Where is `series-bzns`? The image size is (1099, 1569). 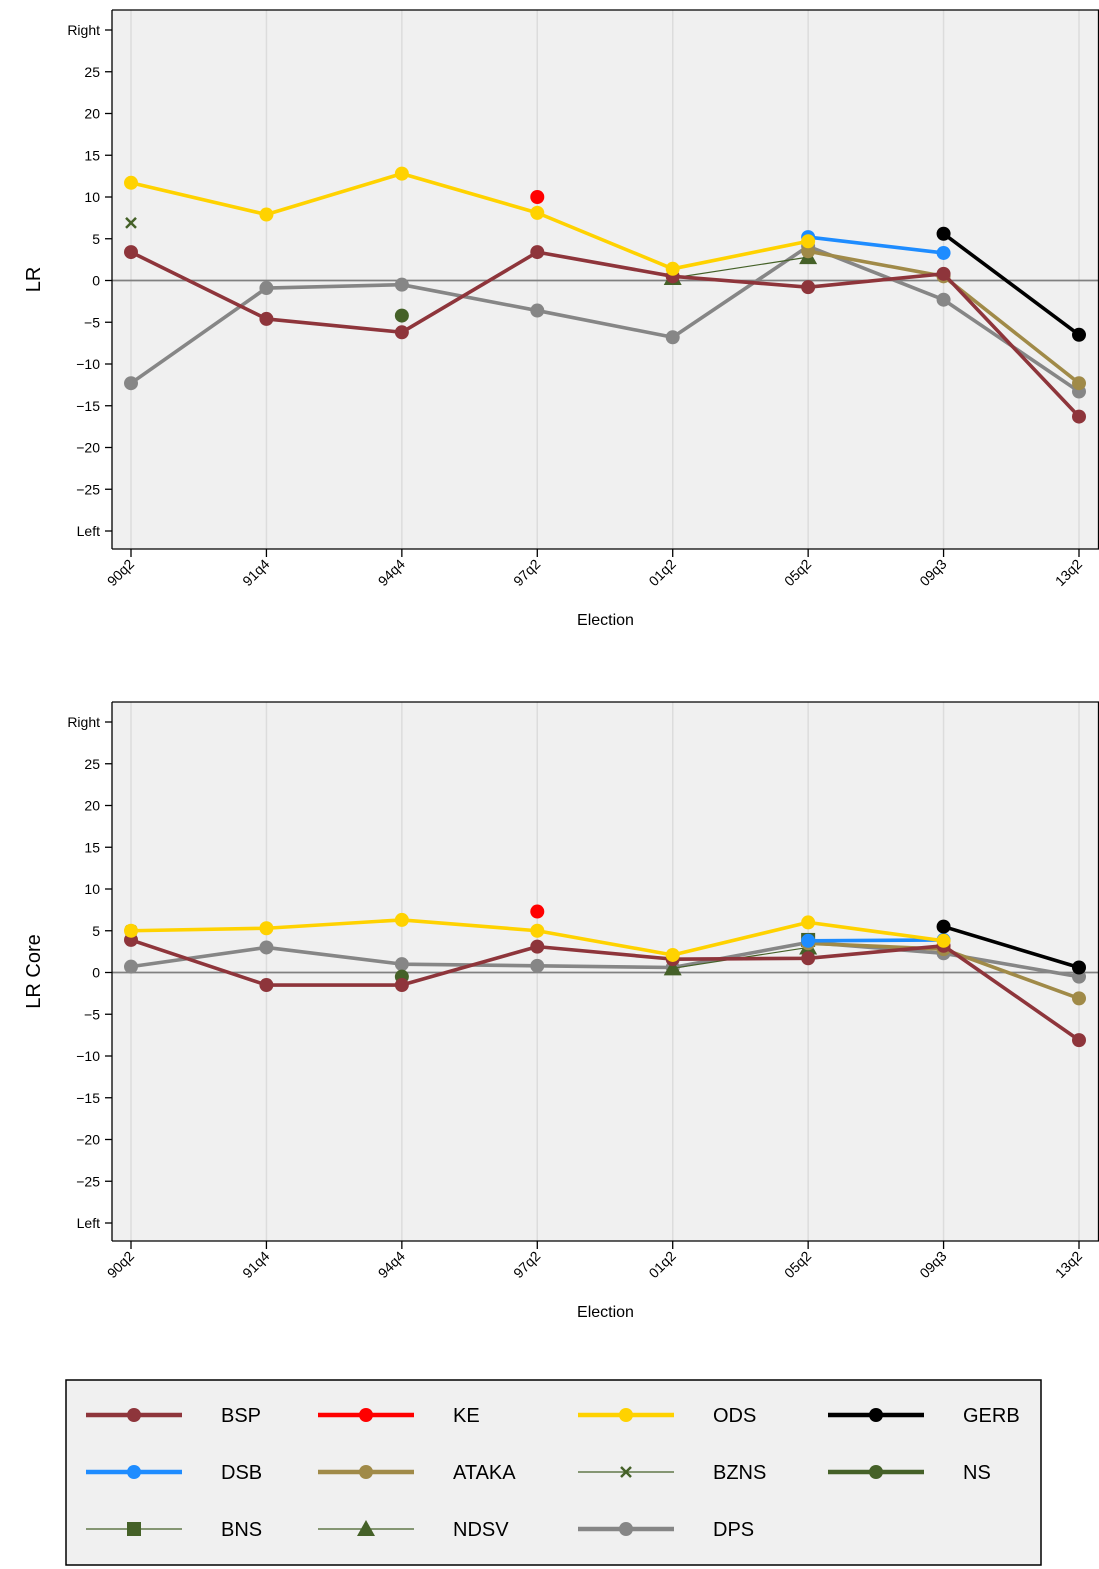 series-bzns is located at coordinates (131, 223).